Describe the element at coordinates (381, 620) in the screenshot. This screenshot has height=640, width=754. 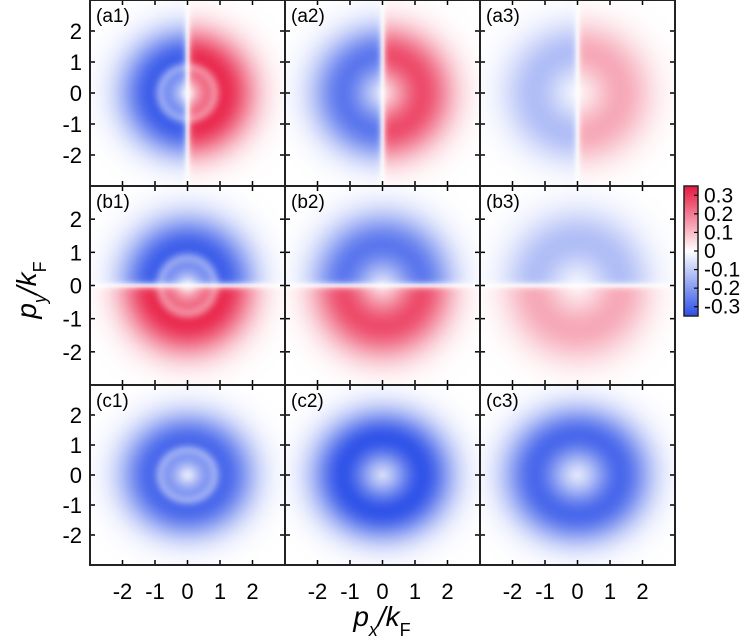
I see `x-axis-label: px/kF` at that location.